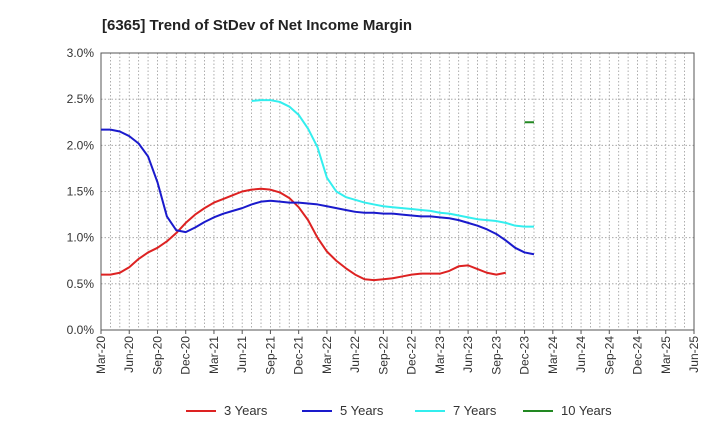  What do you see at coordinates (383, 355) in the screenshot?
I see `x-tick-label: Sep-22` at bounding box center [383, 355].